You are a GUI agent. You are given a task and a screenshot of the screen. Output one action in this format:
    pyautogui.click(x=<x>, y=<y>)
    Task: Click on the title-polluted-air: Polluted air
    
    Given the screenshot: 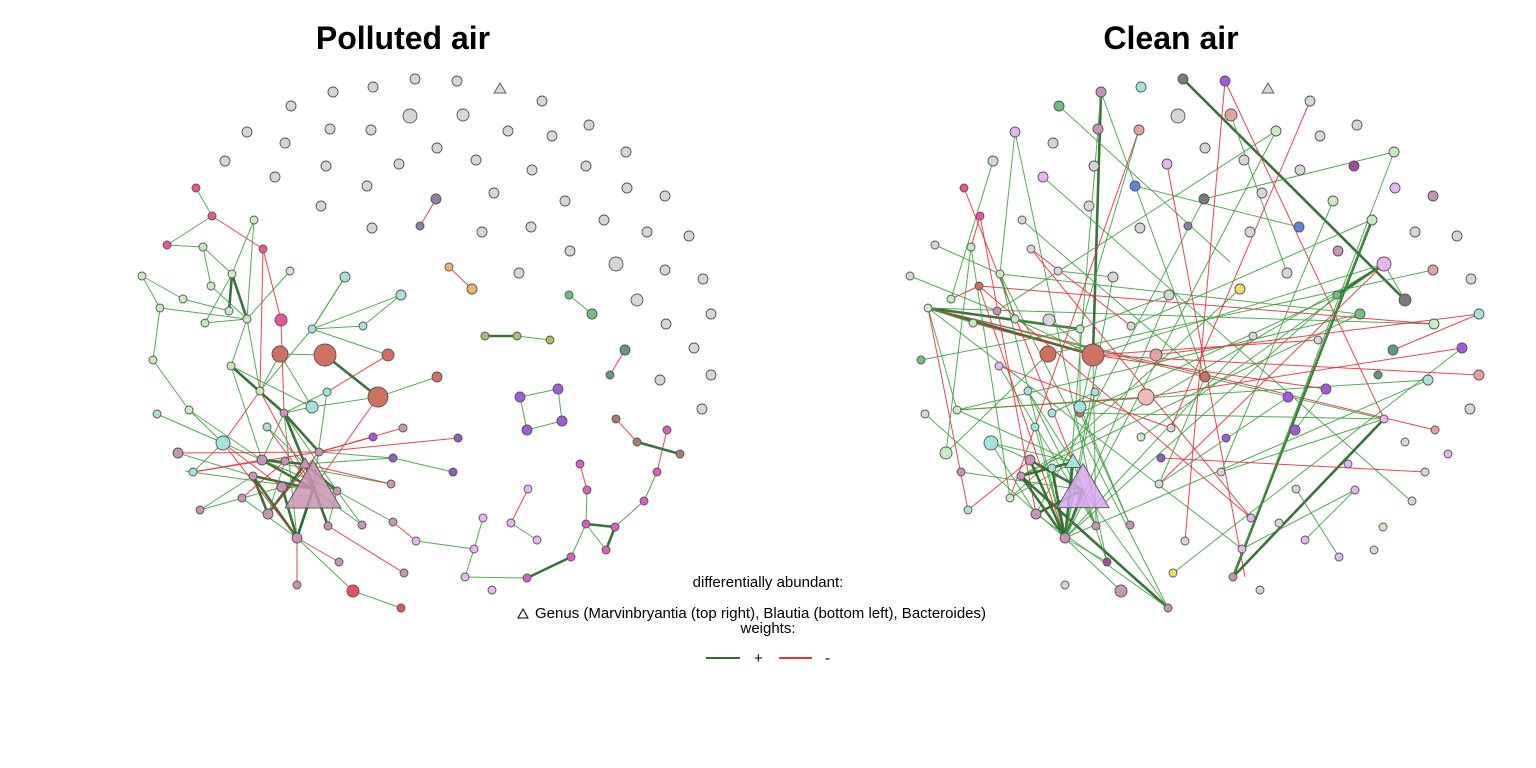 What is the action you would take?
    pyautogui.click(x=403, y=38)
    